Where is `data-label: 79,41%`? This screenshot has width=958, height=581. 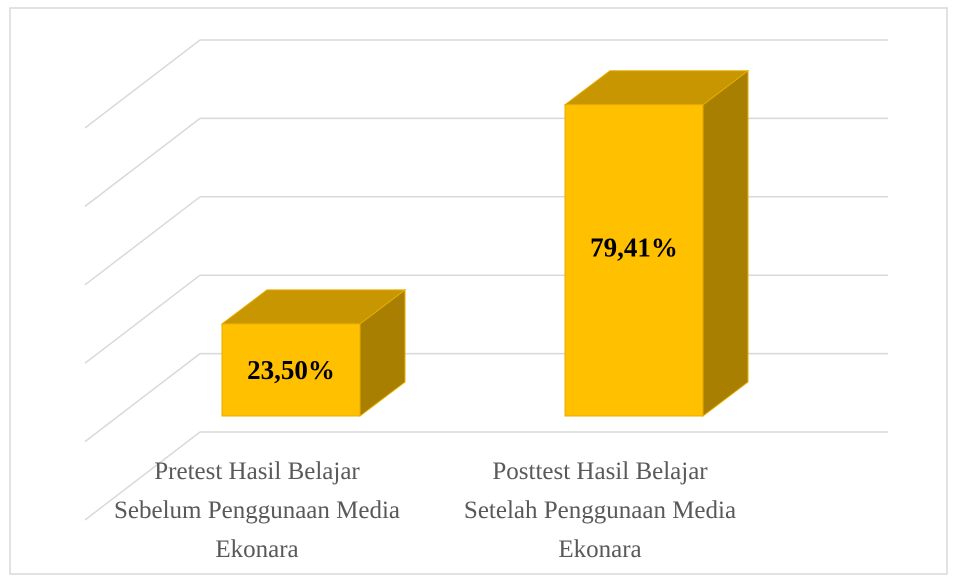
data-label: 79,41% is located at coordinates (634, 248).